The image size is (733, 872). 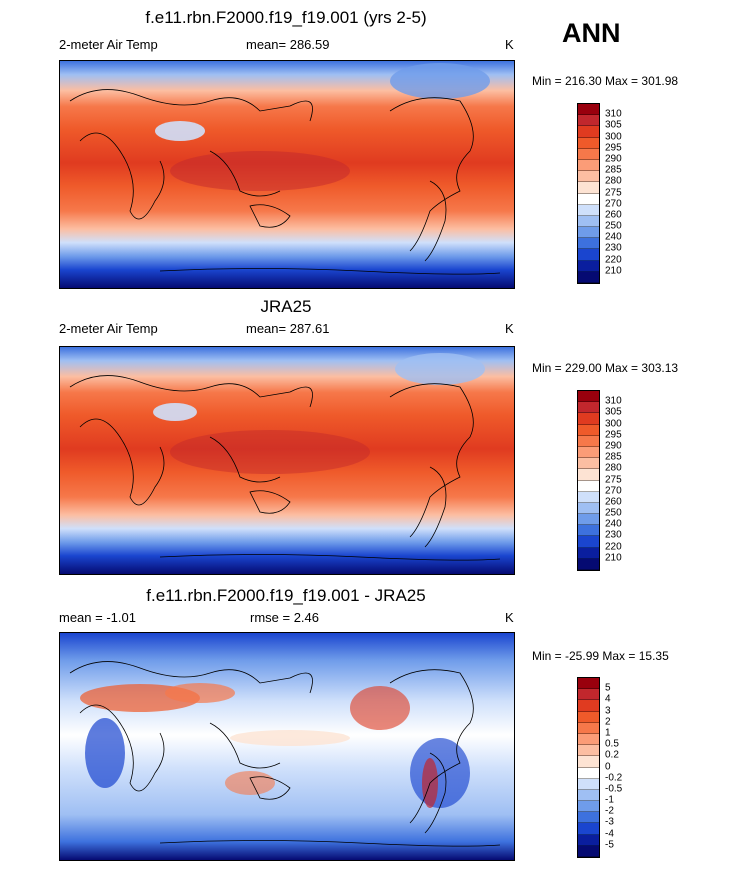 I want to click on panel3-colorbar-tick-label: -4, so click(x=609, y=834).